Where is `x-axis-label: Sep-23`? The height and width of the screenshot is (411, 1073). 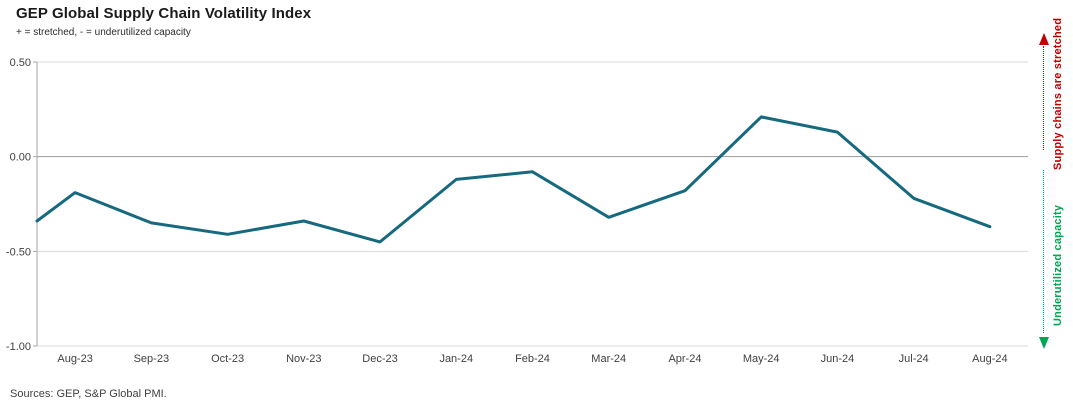 x-axis-label: Sep-23 is located at coordinates (151, 359).